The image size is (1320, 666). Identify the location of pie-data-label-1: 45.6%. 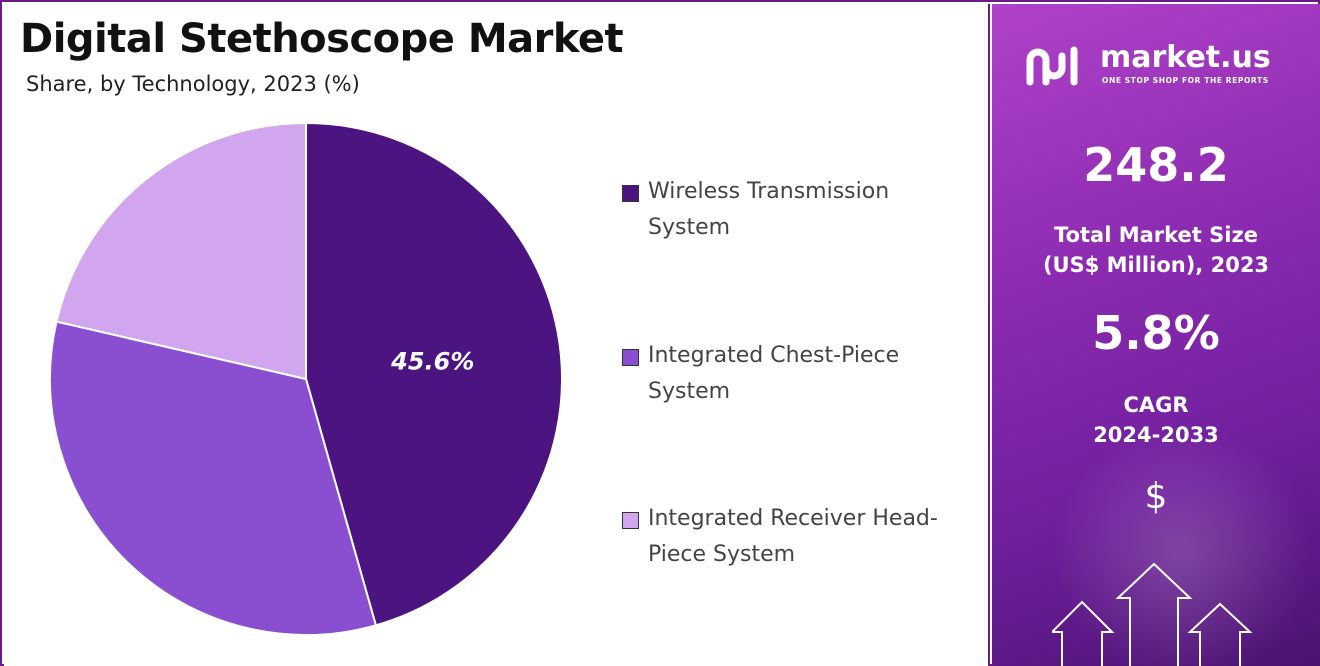
(432, 361).